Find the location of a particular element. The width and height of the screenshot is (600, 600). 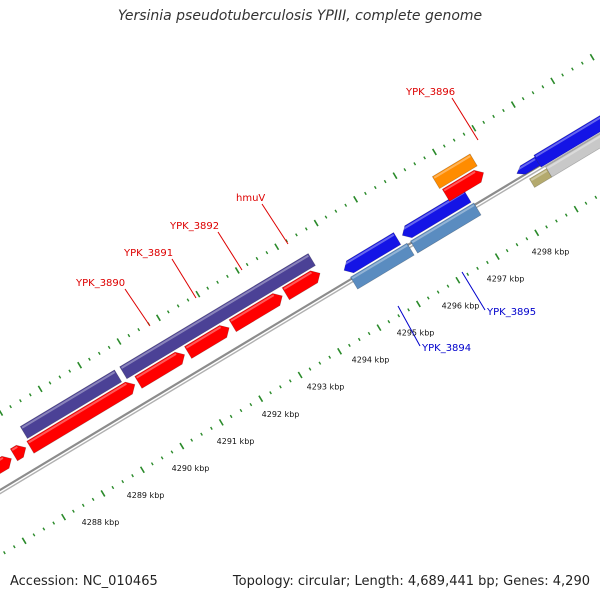

gene-arrow-blue is located at coordinates (372, 253).